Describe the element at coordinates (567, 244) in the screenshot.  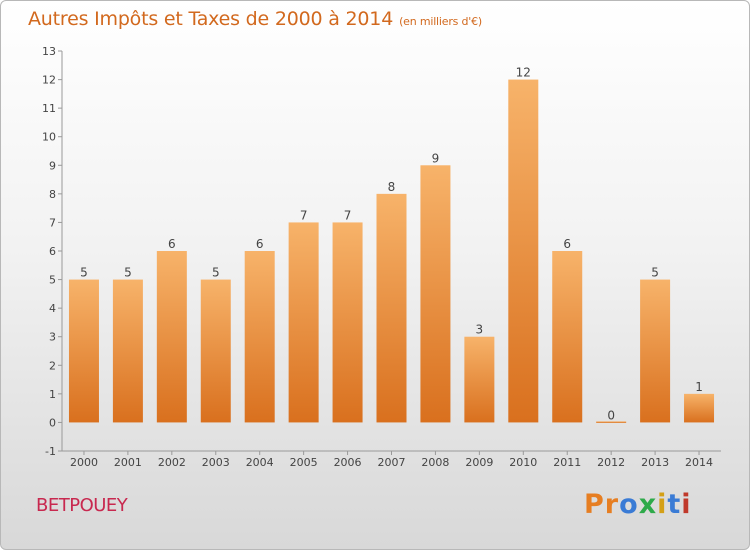
I see `data-label-2011: 6` at that location.